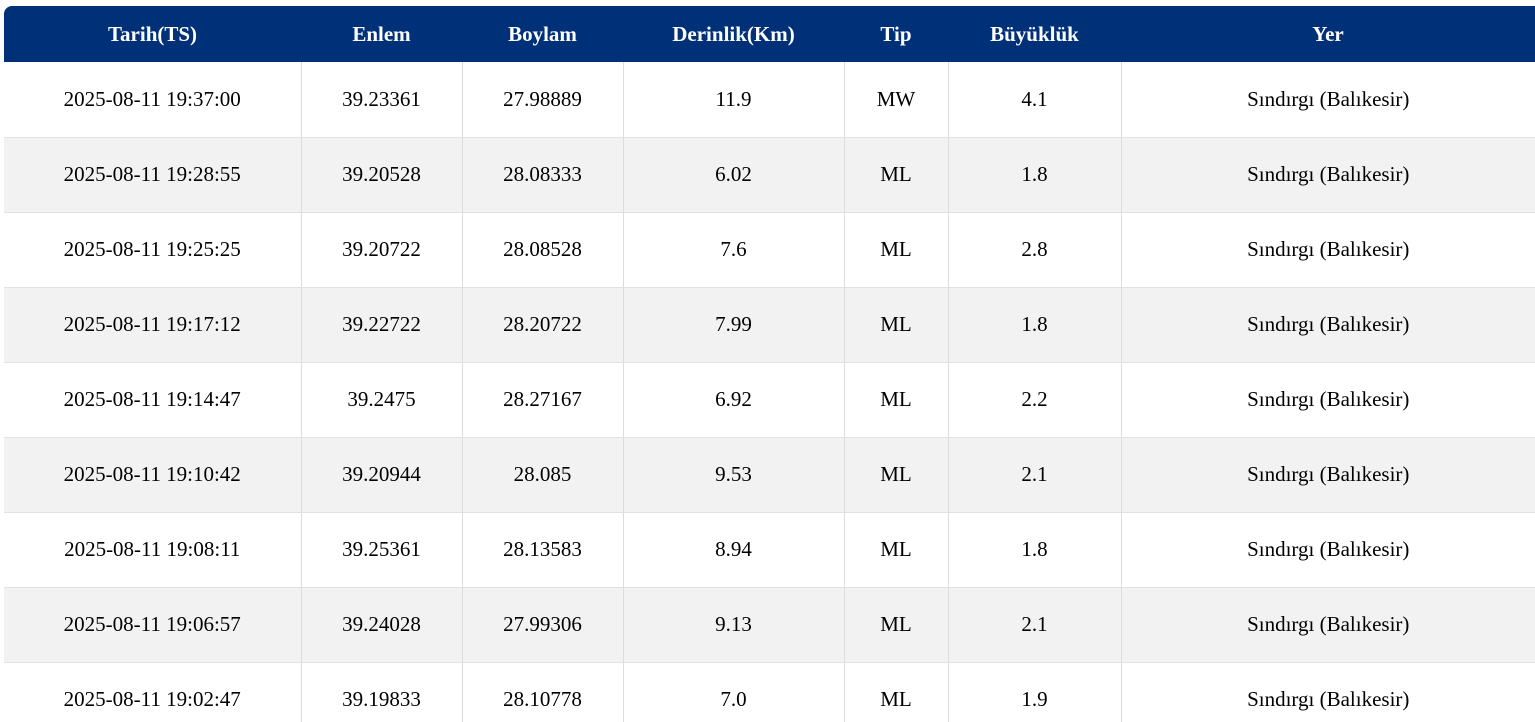 Image resolution: width=1535 pixels, height=722 pixels. What do you see at coordinates (896, 33) in the screenshot?
I see `header-type: Tip` at bounding box center [896, 33].